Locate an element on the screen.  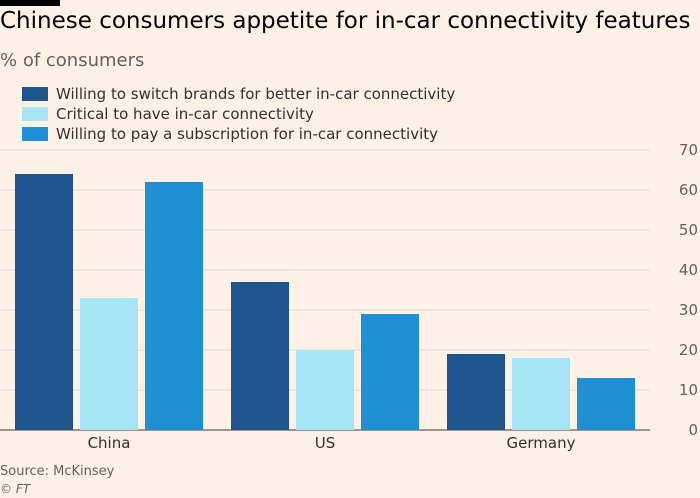
brand-bar is located at coordinates (30, 3).